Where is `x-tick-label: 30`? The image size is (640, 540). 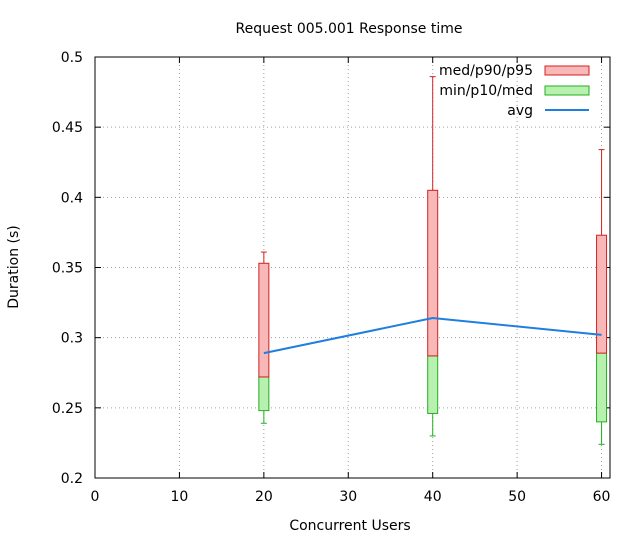 x-tick-label: 30 is located at coordinates (348, 497).